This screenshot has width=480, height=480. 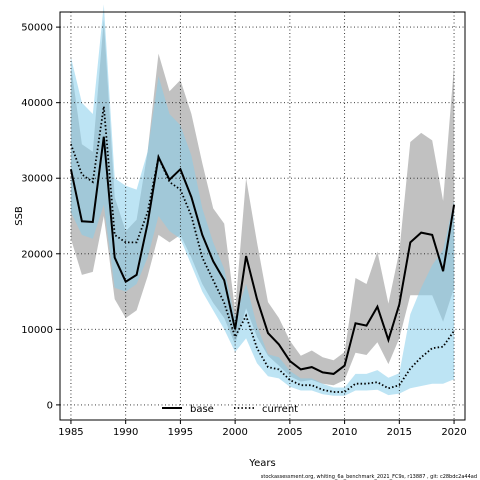 I want to click on y-axis-title: SSB, so click(x=19, y=216).